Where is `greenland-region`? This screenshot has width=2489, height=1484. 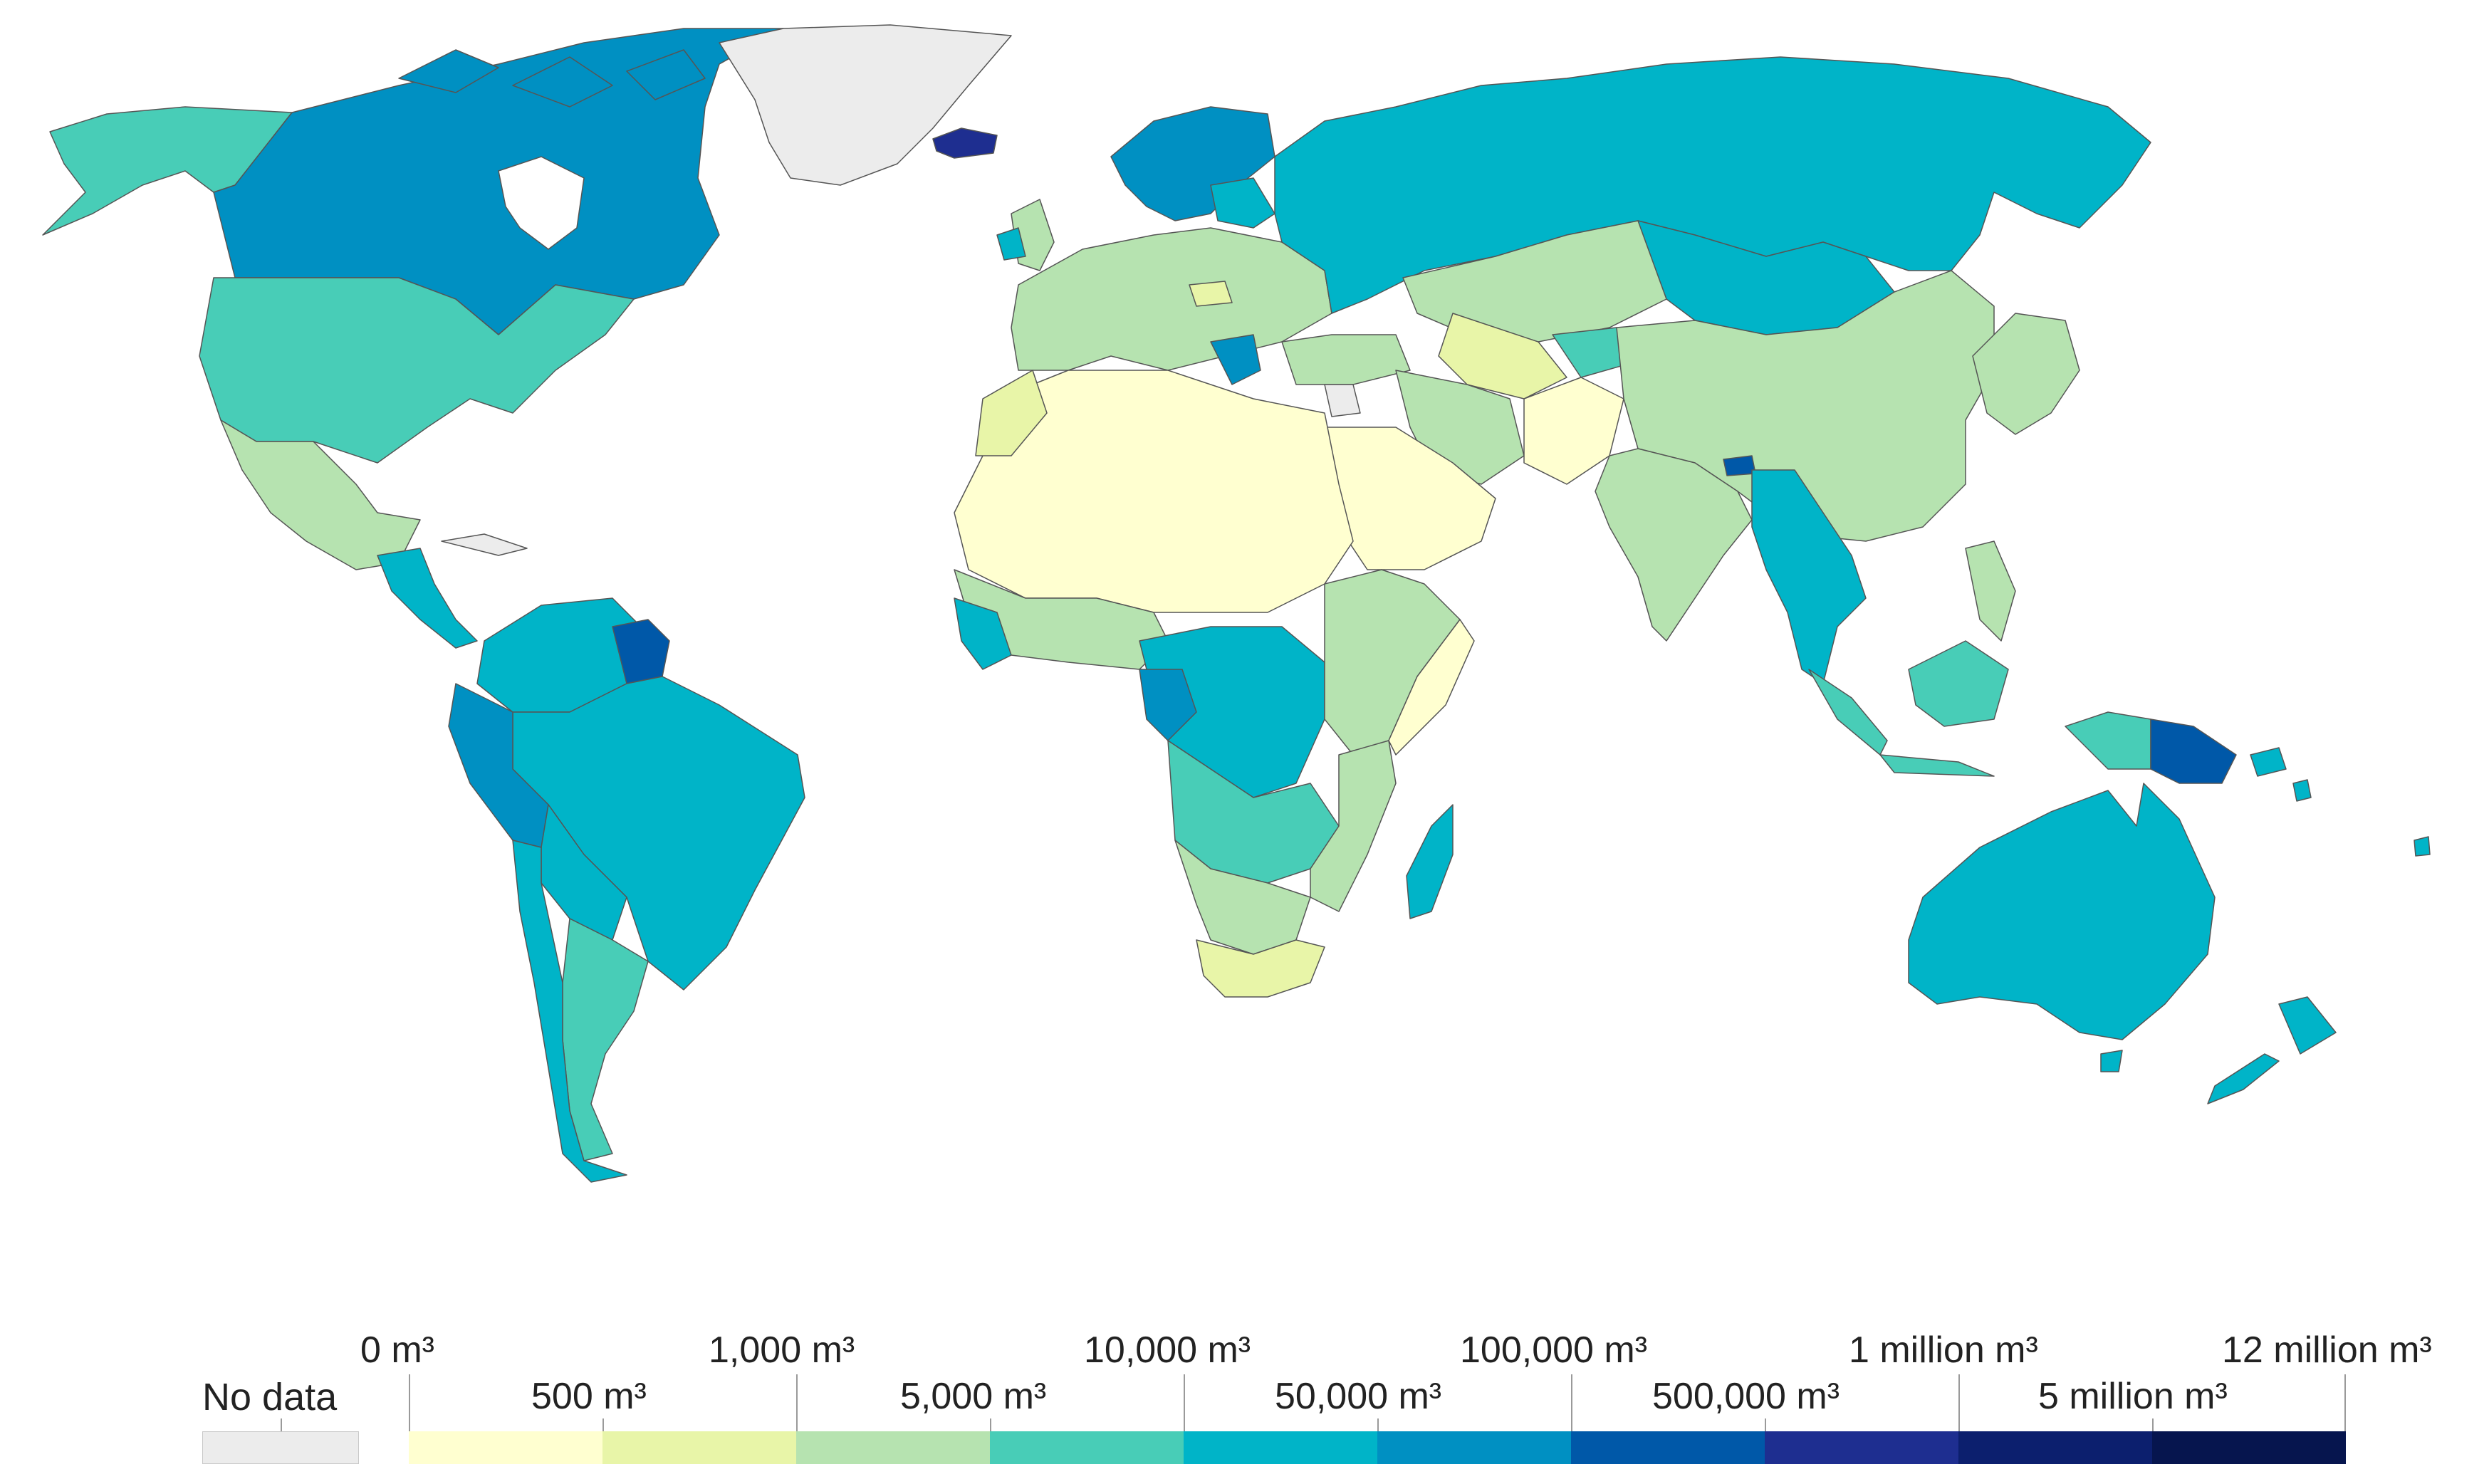 greenland-region is located at coordinates (866, 105).